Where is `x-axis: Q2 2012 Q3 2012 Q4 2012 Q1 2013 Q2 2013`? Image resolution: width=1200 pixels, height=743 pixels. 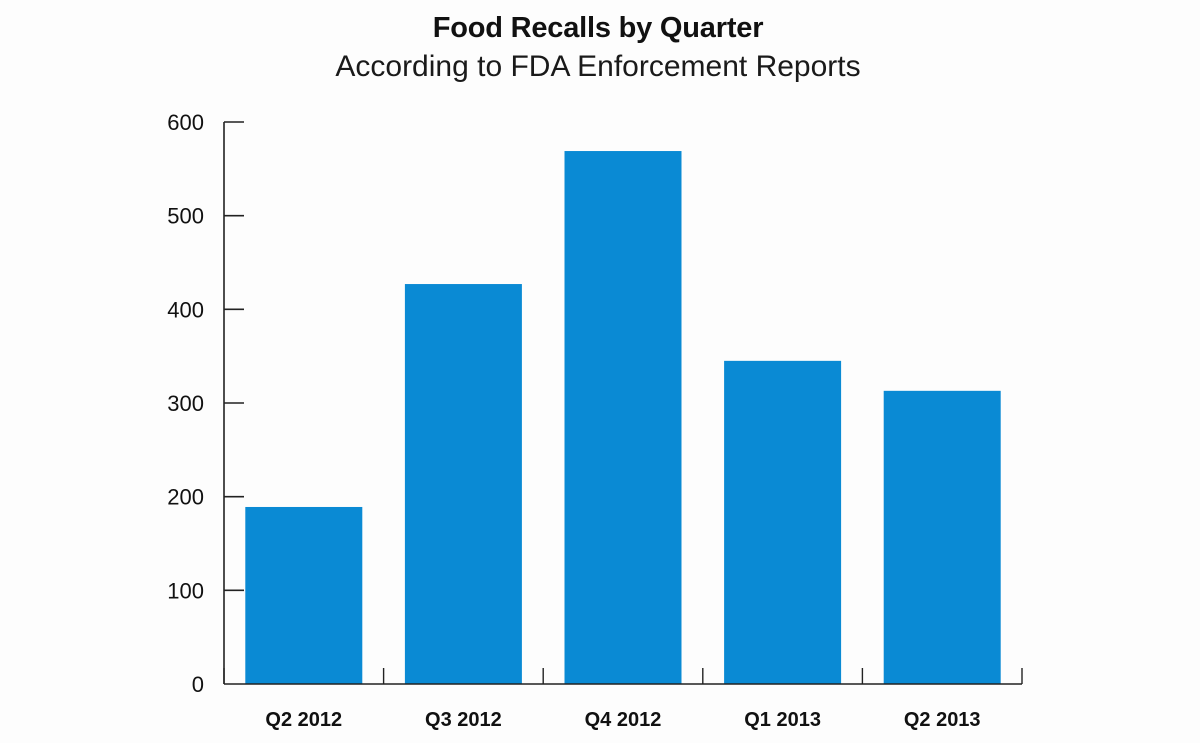
x-axis: Q2 2012 Q3 2012 Q4 2012 Q1 2013 Q2 2013 is located at coordinates (623, 699).